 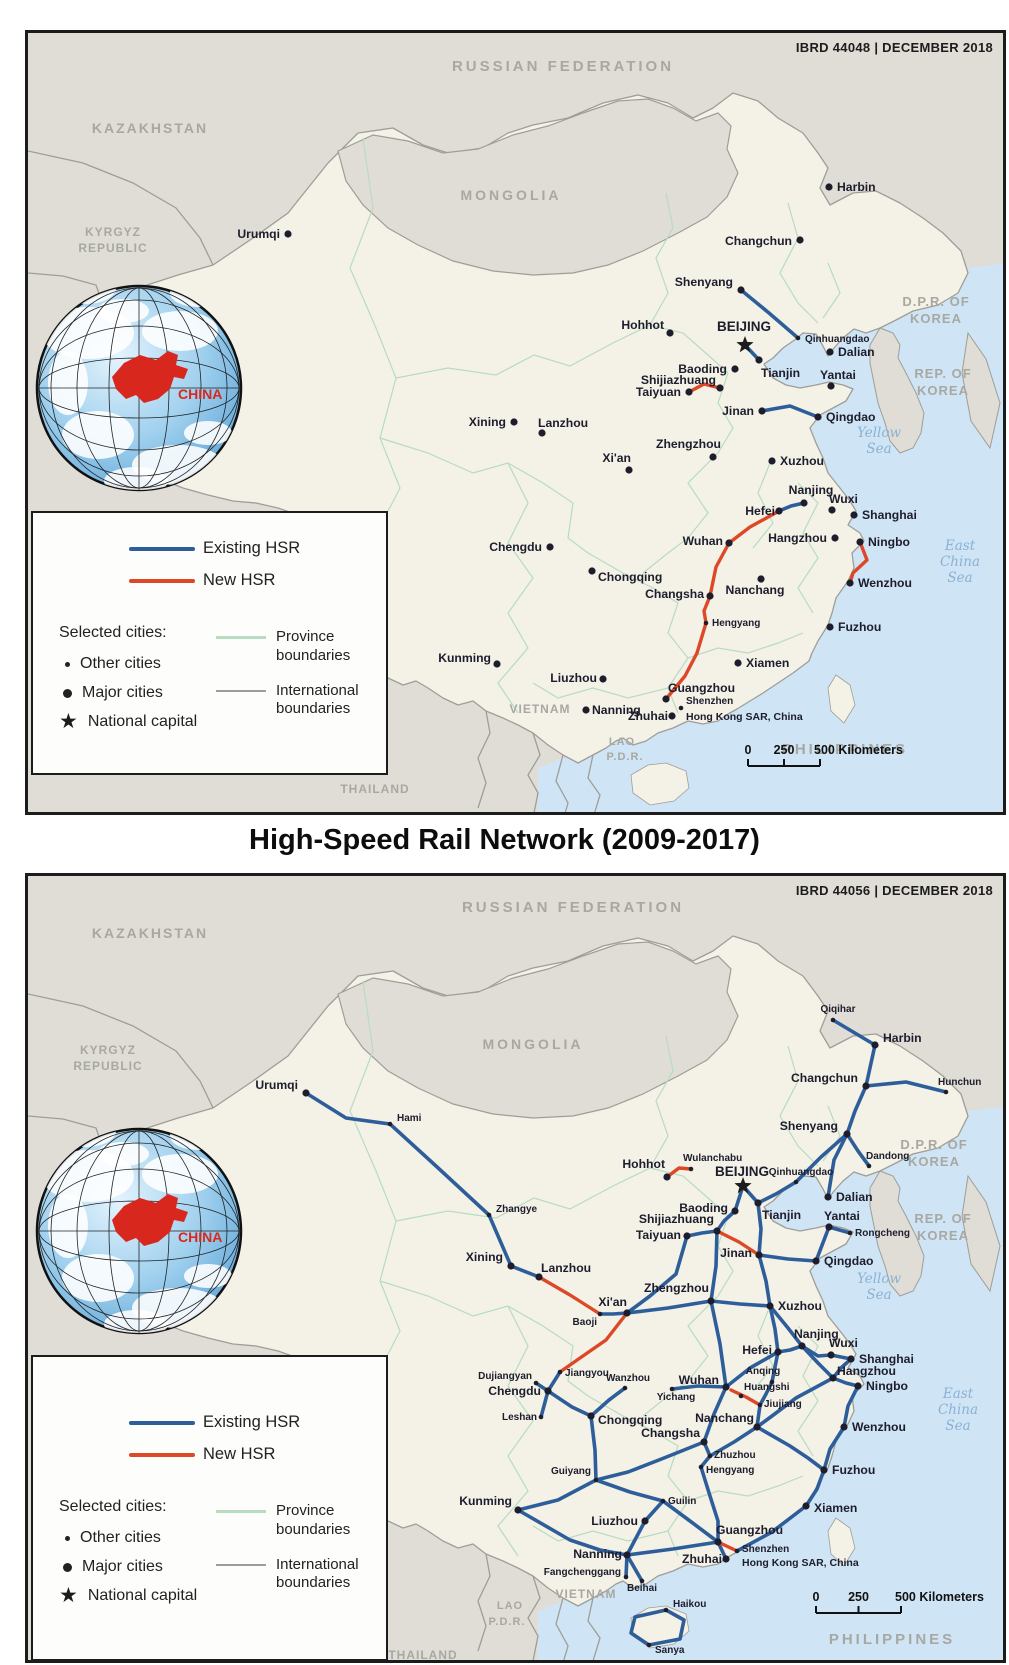 I want to click on national-capital-row: ★ National capital, so click(x=137, y=721).